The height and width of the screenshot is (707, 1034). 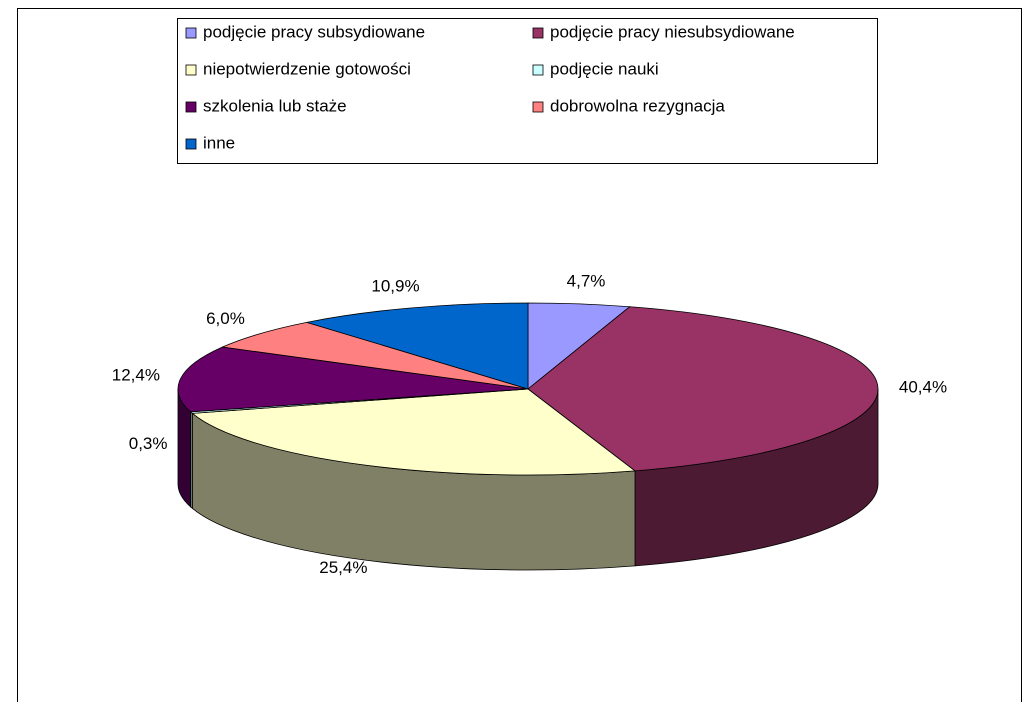 What do you see at coordinates (395, 286) in the screenshot?
I see `data-label: 10,9%` at bounding box center [395, 286].